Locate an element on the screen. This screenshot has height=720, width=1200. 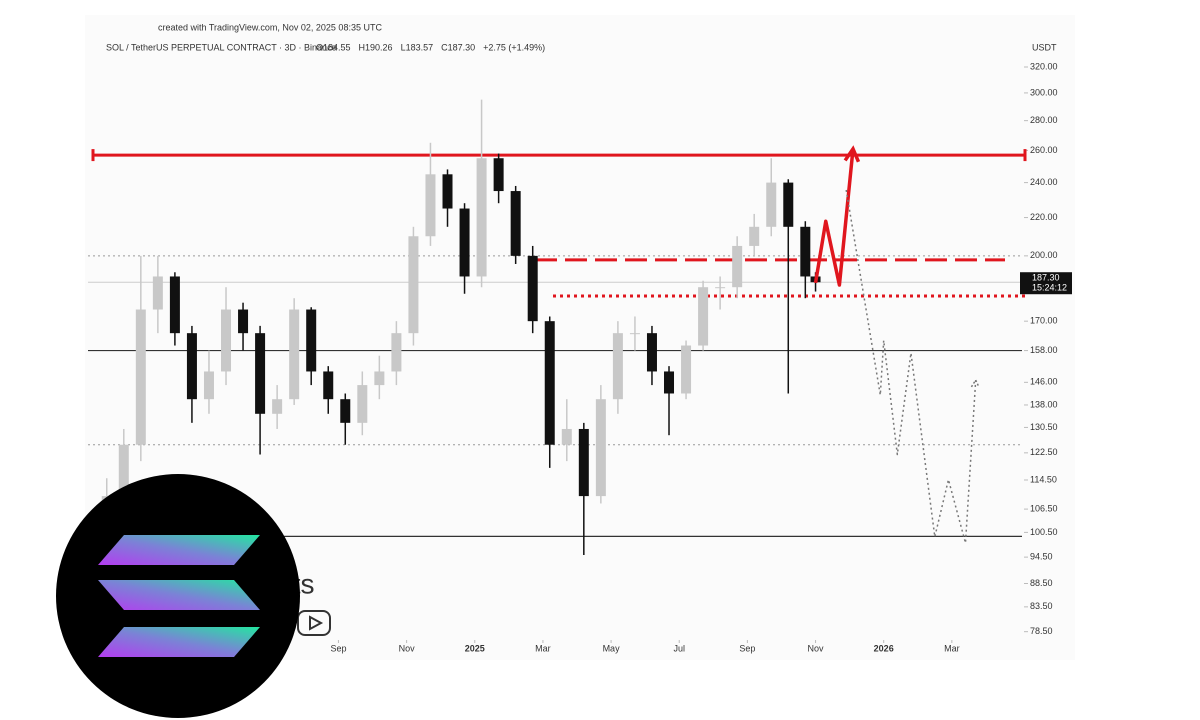
countdown-label: 15:24:12 is located at coordinates (1049, 288).